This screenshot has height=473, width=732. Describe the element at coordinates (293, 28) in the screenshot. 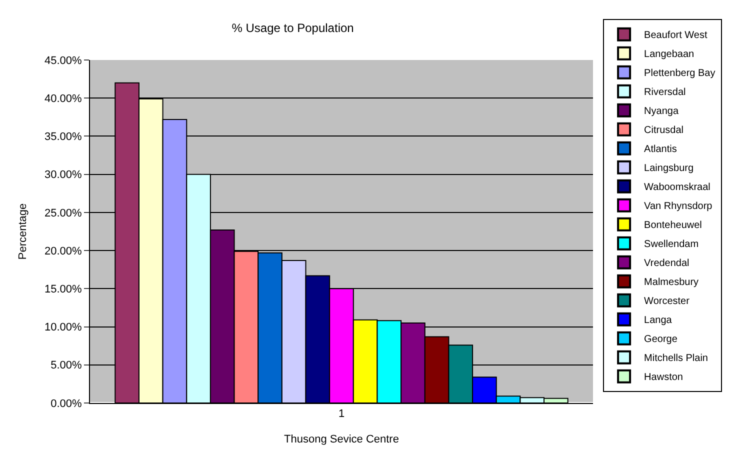

I see `chart-title: % Usage to Population` at that location.